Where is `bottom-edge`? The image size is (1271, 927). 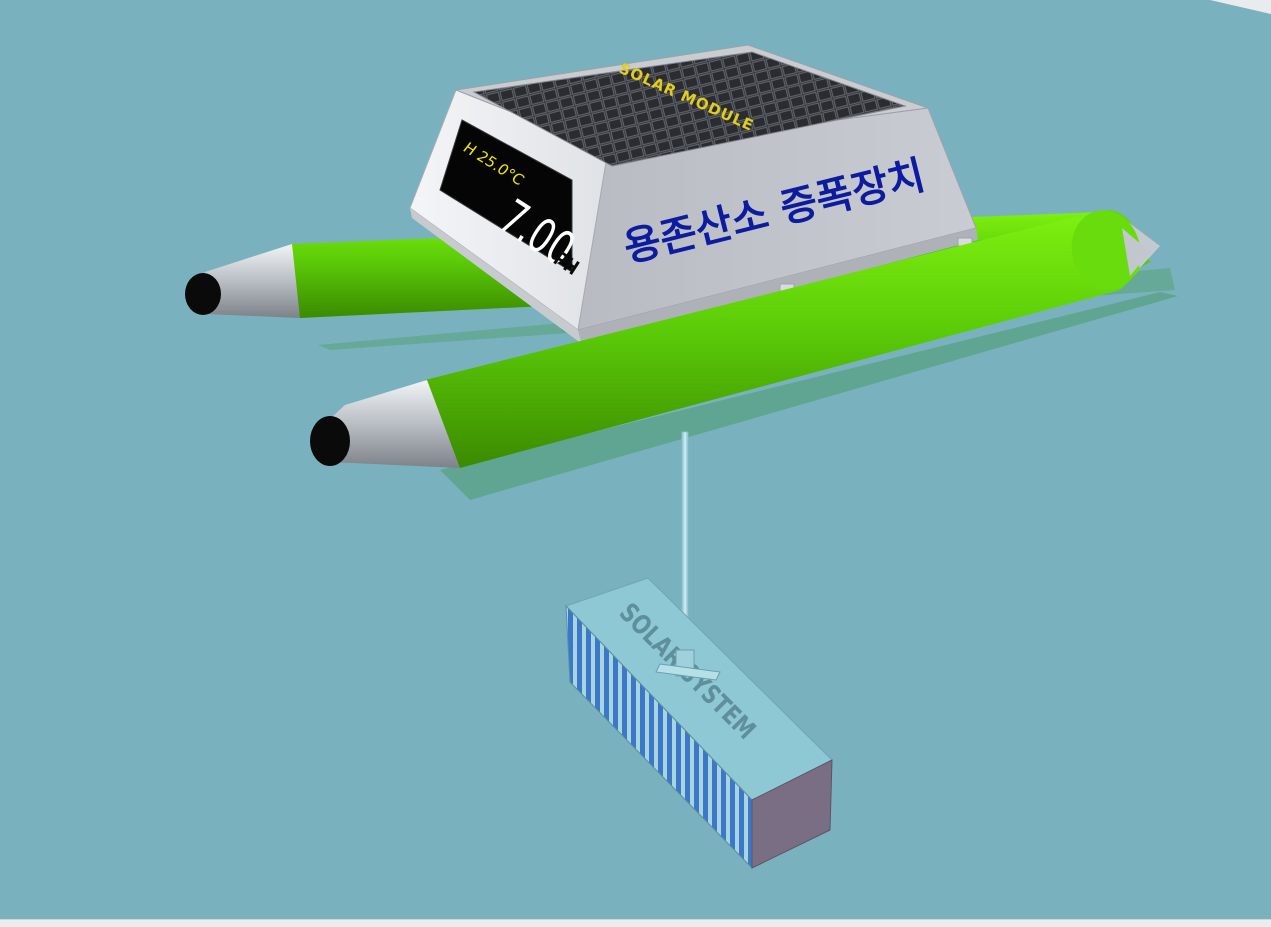 bottom-edge is located at coordinates (635, 923).